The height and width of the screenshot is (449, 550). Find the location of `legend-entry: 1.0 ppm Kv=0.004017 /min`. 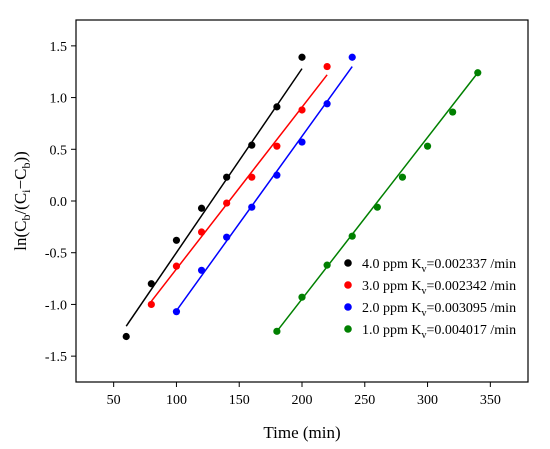

legend-entry: 1.0 ppm Kv=0.004017 /min is located at coordinates (439, 332).